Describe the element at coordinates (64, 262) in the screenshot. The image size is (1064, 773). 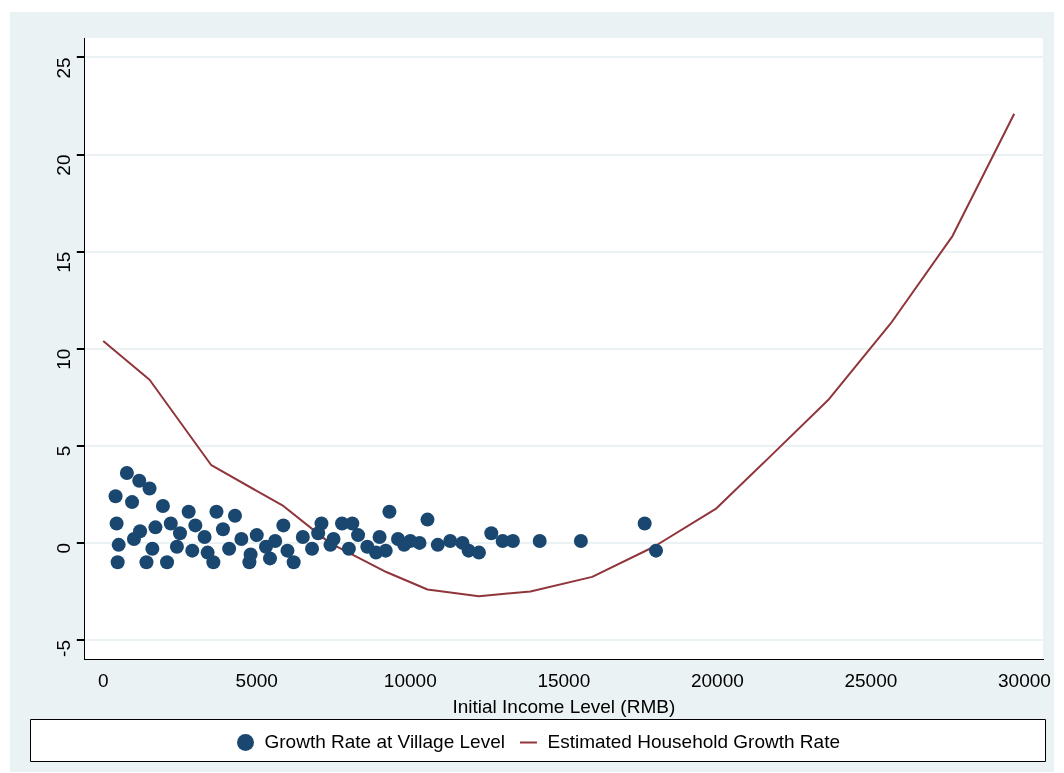
I see `y-tick-label: 15` at that location.